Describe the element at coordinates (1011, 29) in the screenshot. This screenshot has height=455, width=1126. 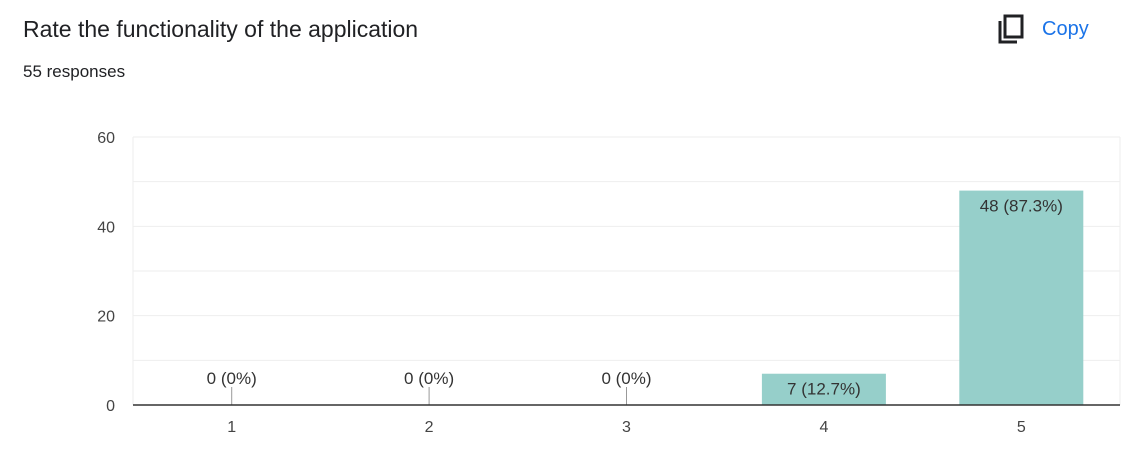
I see `copy-icon` at that location.